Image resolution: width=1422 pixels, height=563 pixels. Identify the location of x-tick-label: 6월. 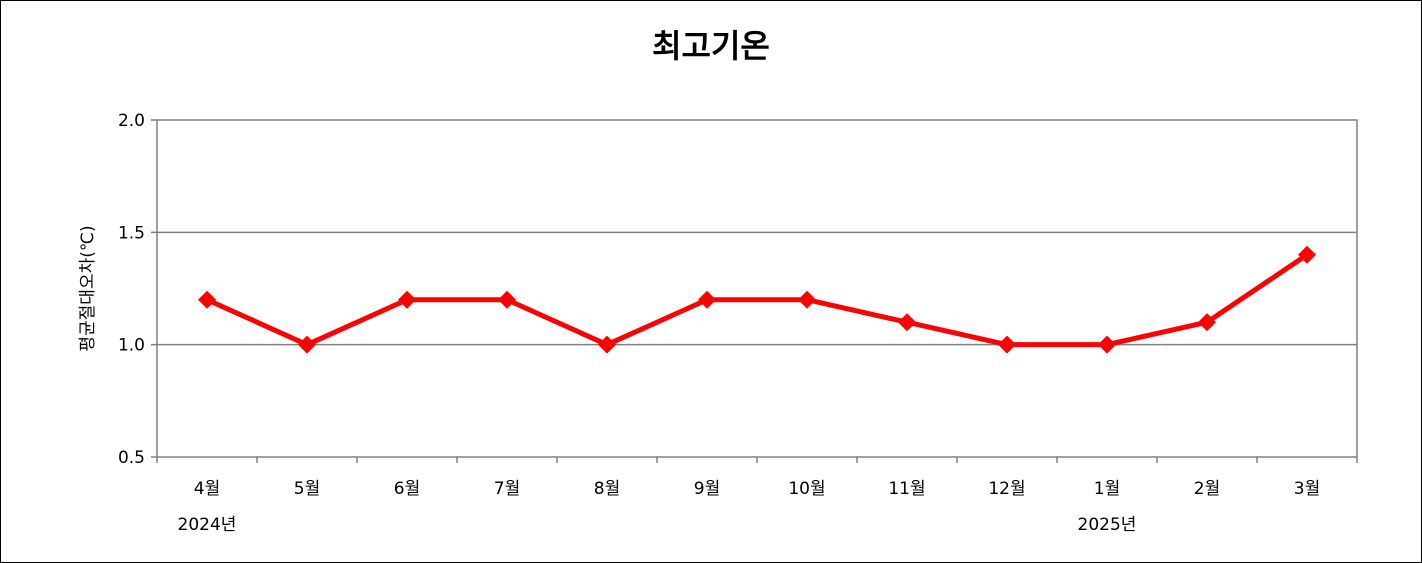
(407, 489).